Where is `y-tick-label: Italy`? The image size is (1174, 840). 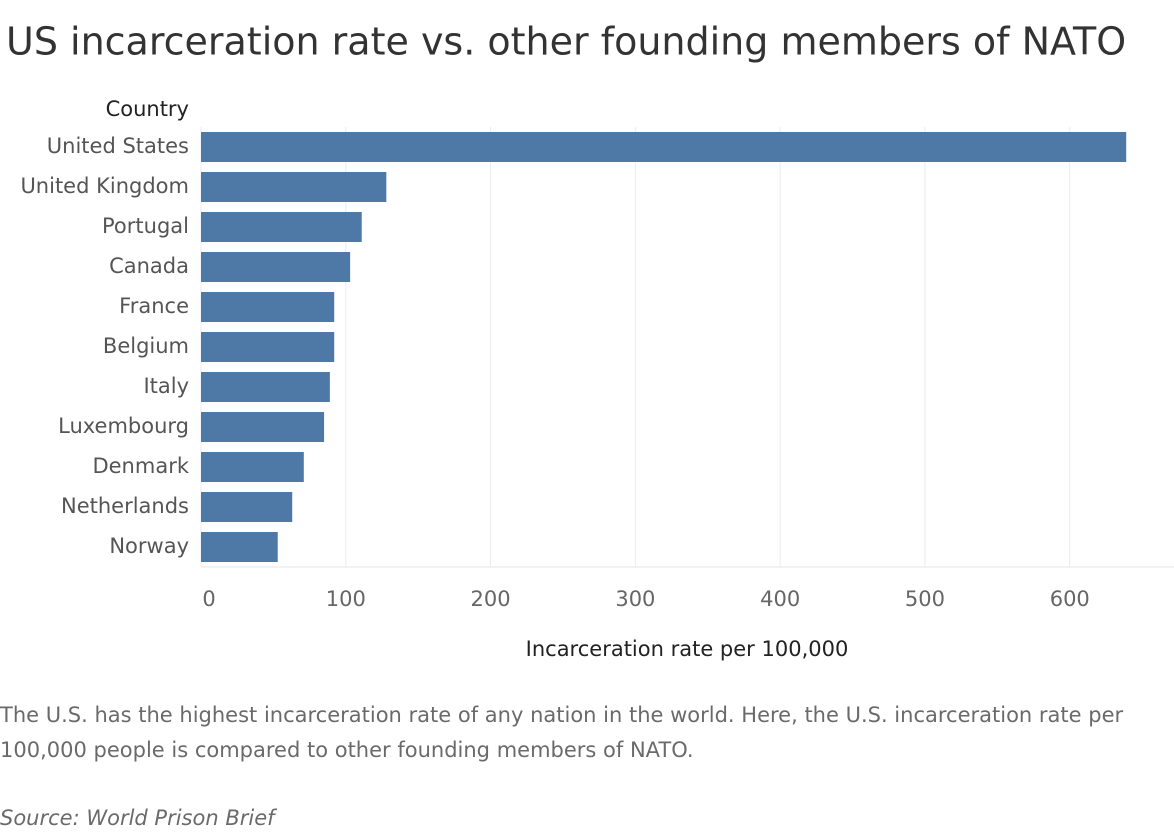 y-tick-label: Italy is located at coordinates (166, 386).